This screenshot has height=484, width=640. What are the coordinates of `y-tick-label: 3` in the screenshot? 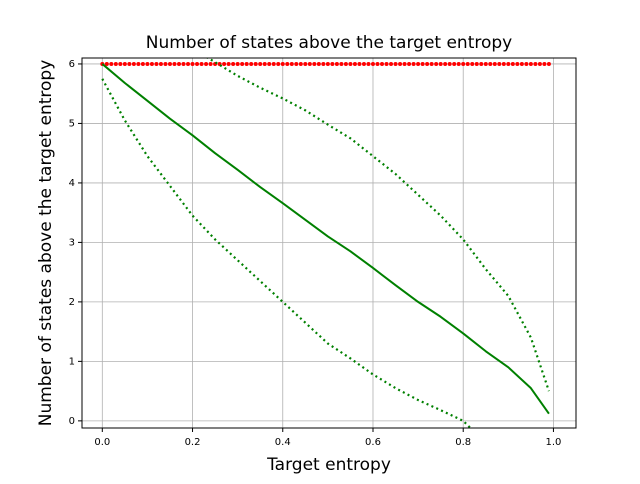 It's located at (72, 242).